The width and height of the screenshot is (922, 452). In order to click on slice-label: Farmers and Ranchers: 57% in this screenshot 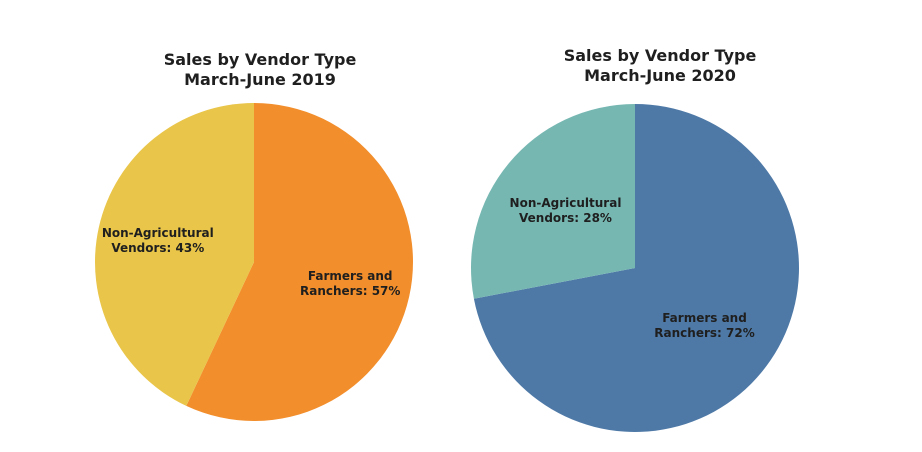, I will do `click(350, 283)`.